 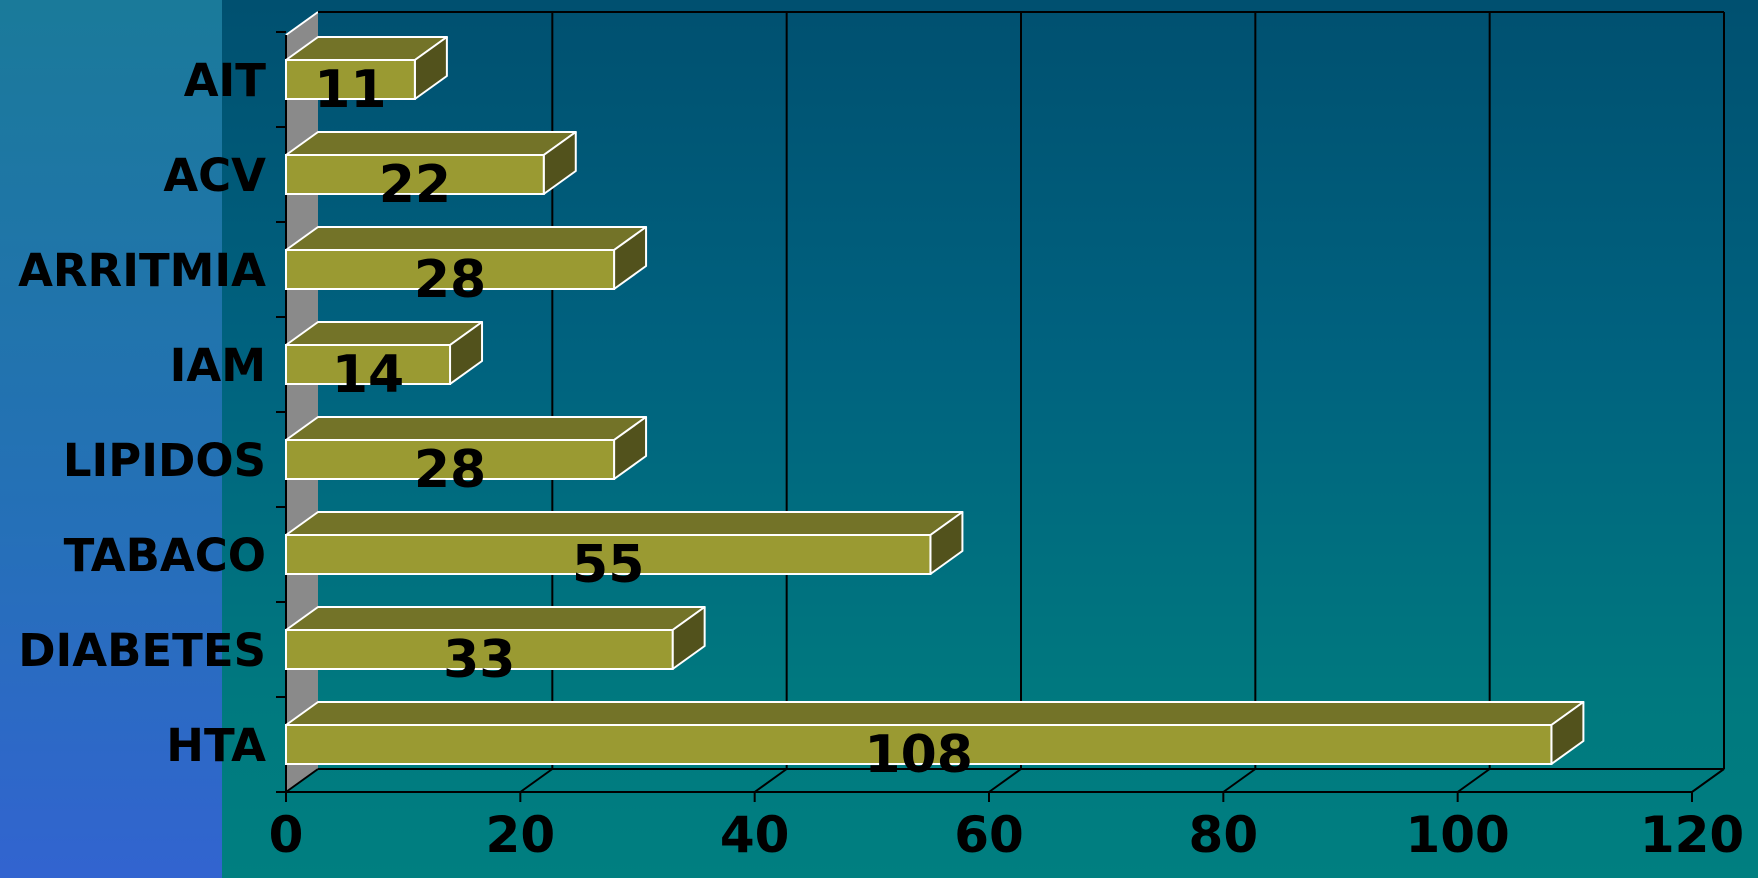 What do you see at coordinates (1692, 835) in the screenshot?
I see `x-tick-label: 120` at bounding box center [1692, 835].